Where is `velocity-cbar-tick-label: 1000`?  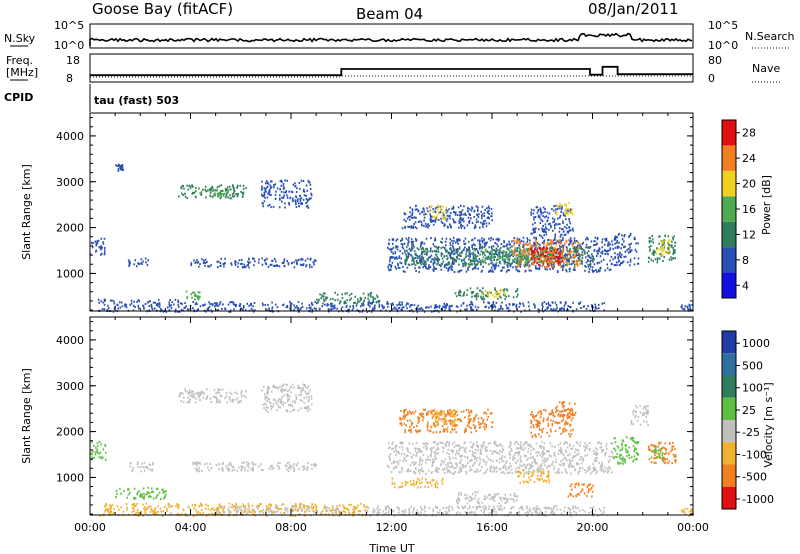 velocity-cbar-tick-label: 1000 is located at coordinates (756, 343).